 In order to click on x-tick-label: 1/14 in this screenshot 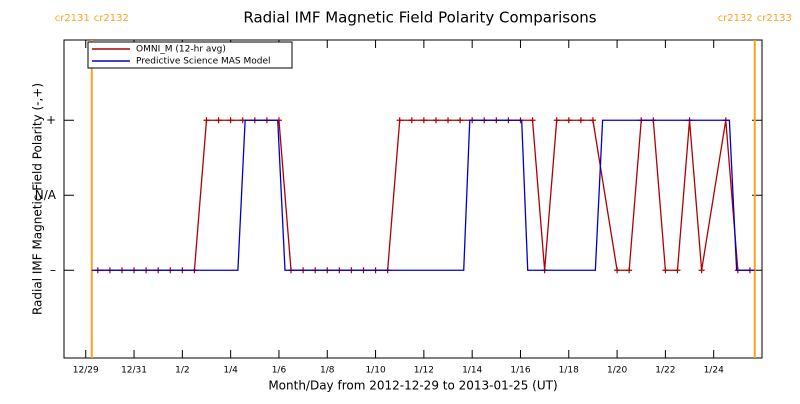, I will do `click(472, 371)`.